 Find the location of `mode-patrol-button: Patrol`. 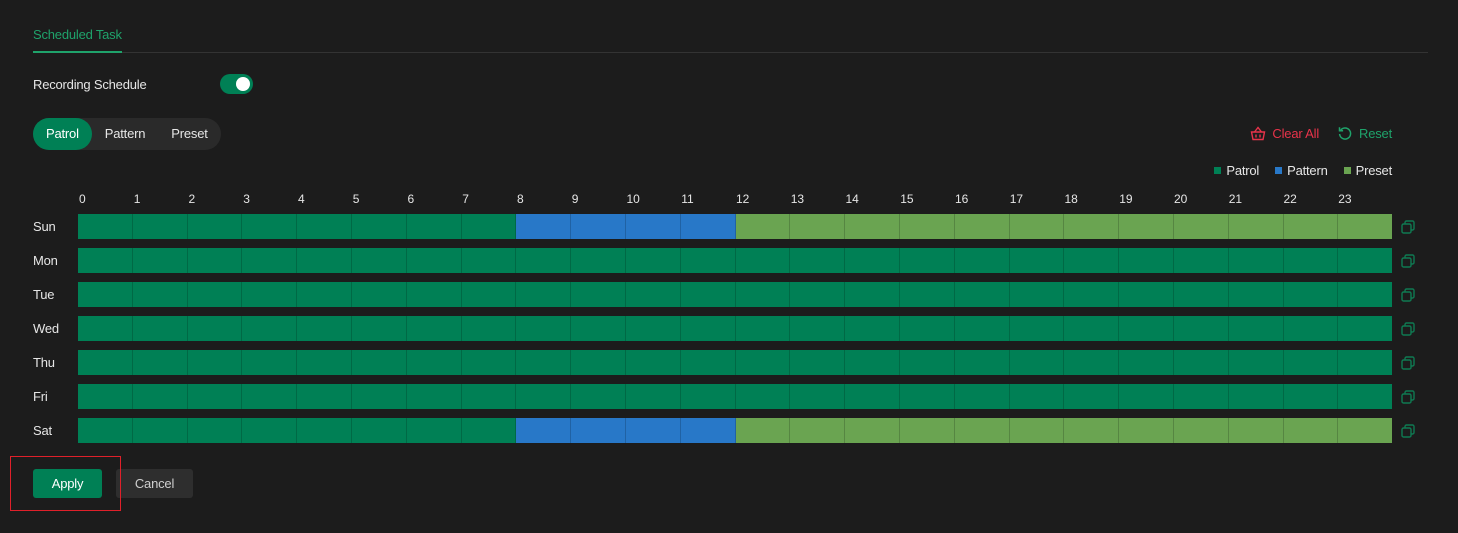

mode-patrol-button: Patrol is located at coordinates (62, 134).